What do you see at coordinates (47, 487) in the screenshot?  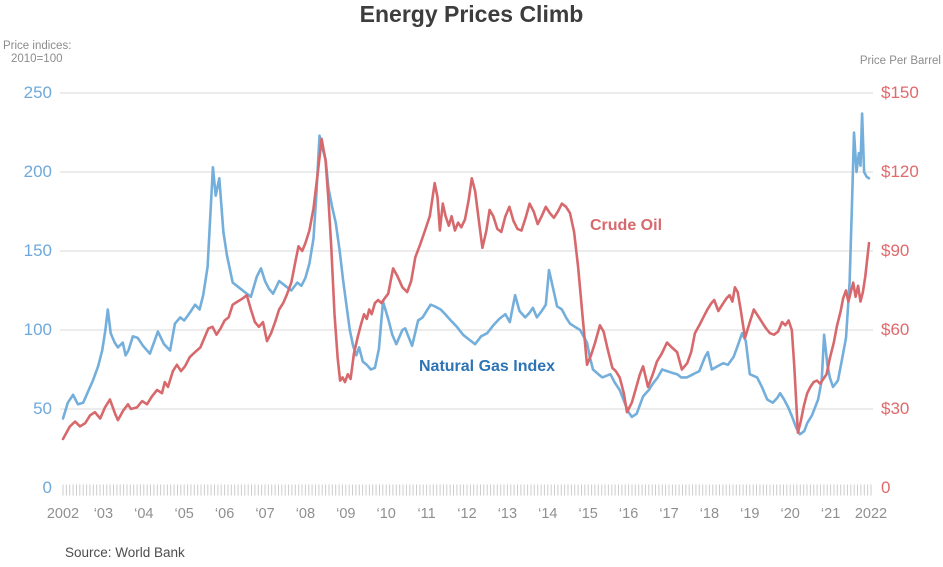 I see `left-axis-tick-0: 0` at bounding box center [47, 487].